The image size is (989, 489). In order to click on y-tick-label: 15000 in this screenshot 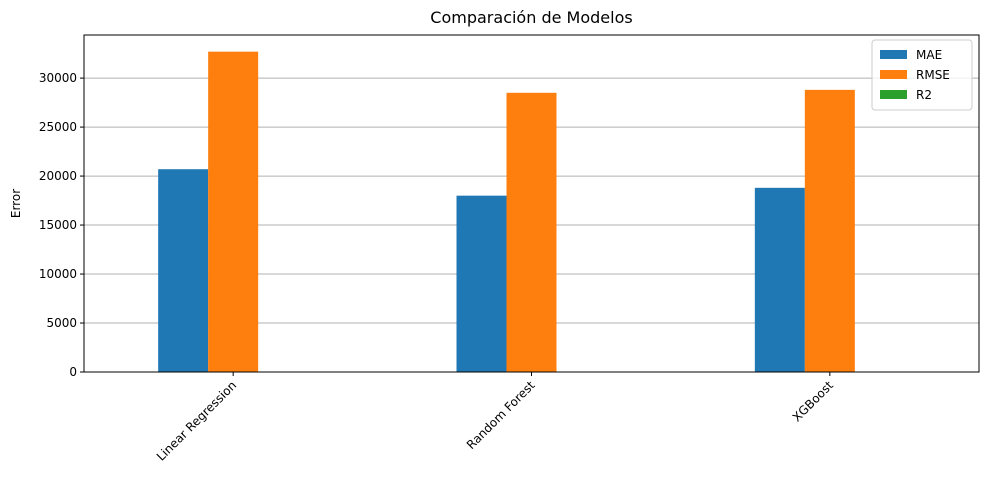, I will do `click(58, 225)`.